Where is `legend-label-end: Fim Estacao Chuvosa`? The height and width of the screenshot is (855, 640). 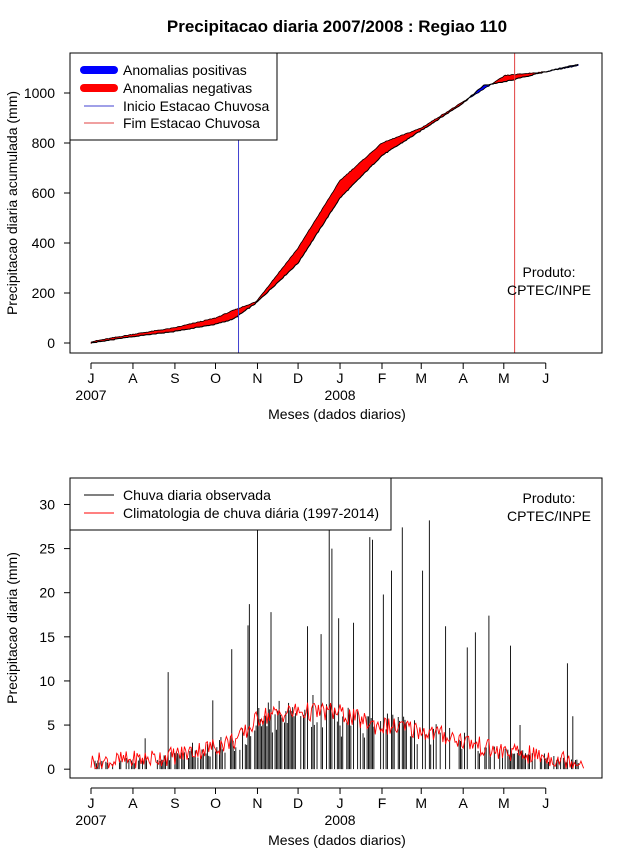 legend-label-end: Fim Estacao Chuvosa is located at coordinates (191, 123).